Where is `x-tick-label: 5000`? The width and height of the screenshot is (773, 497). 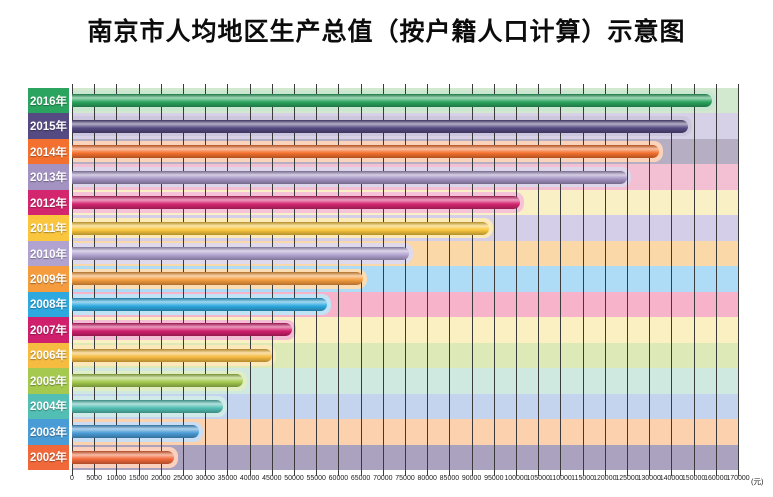
x-tick-label: 5000 is located at coordinates (94, 478).